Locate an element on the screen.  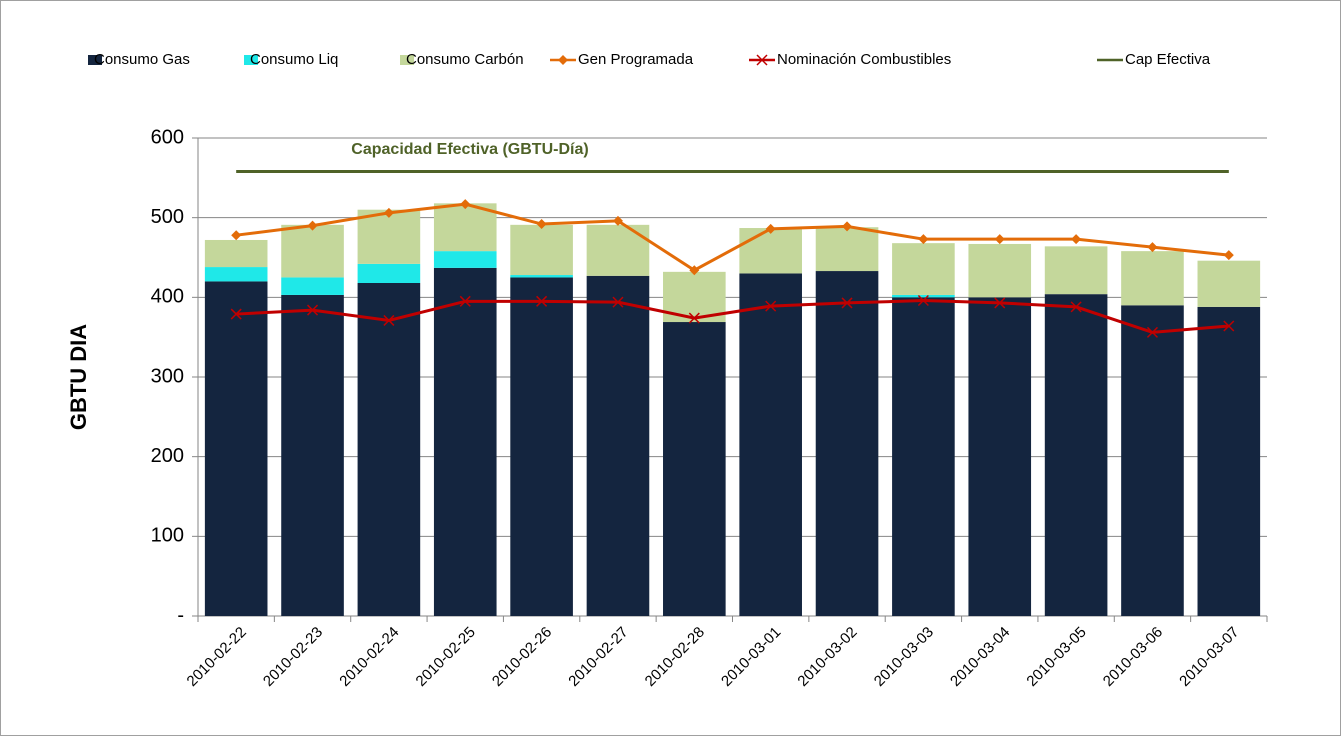
y-tick-label: 500 is located at coordinates (167, 217).